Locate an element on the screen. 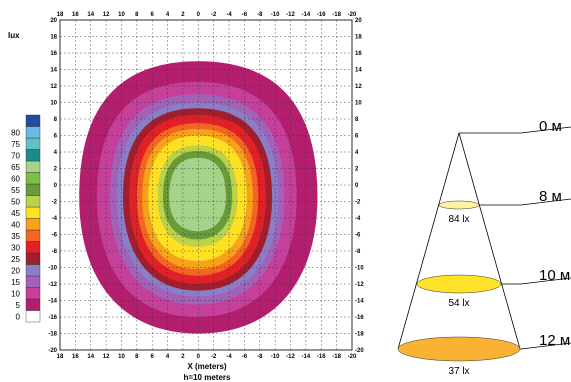 The height and width of the screenshot is (382, 571). x-tick-label-top: -4 is located at coordinates (229, 15).